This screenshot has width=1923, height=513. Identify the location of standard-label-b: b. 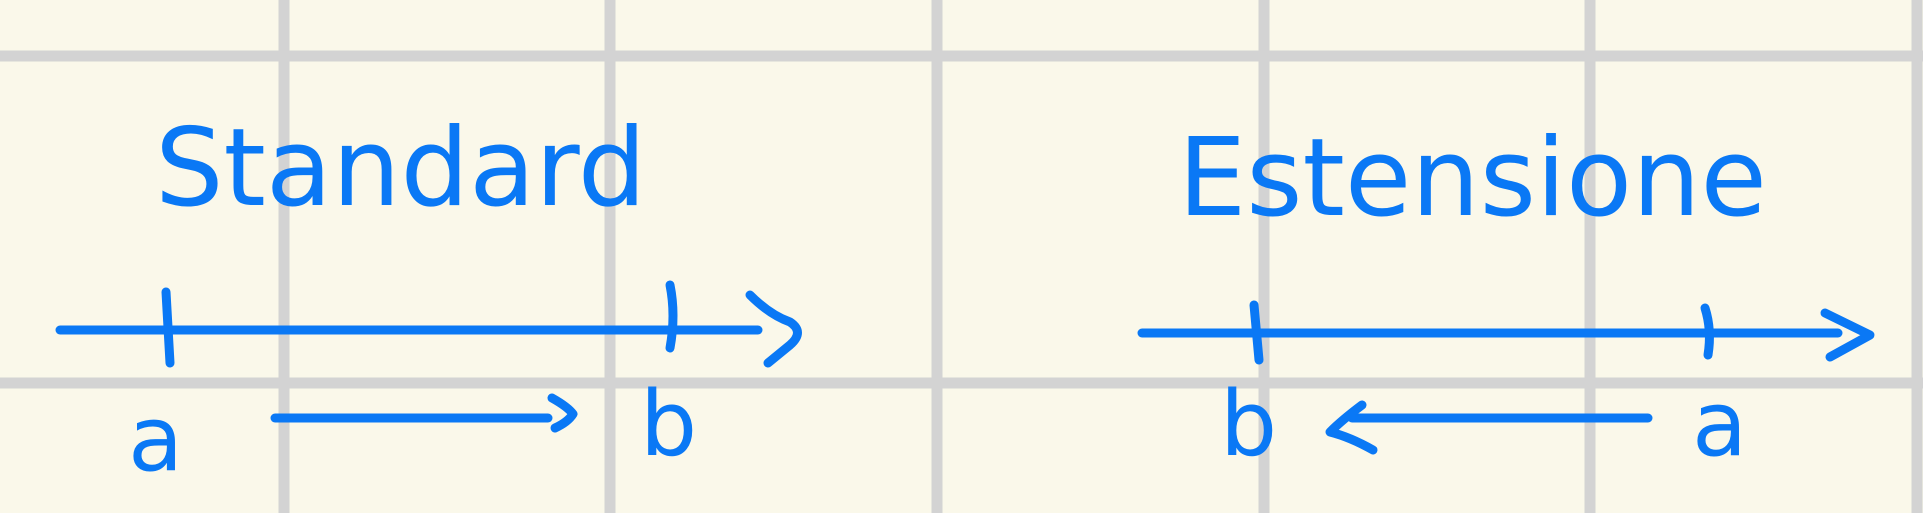
(668, 424).